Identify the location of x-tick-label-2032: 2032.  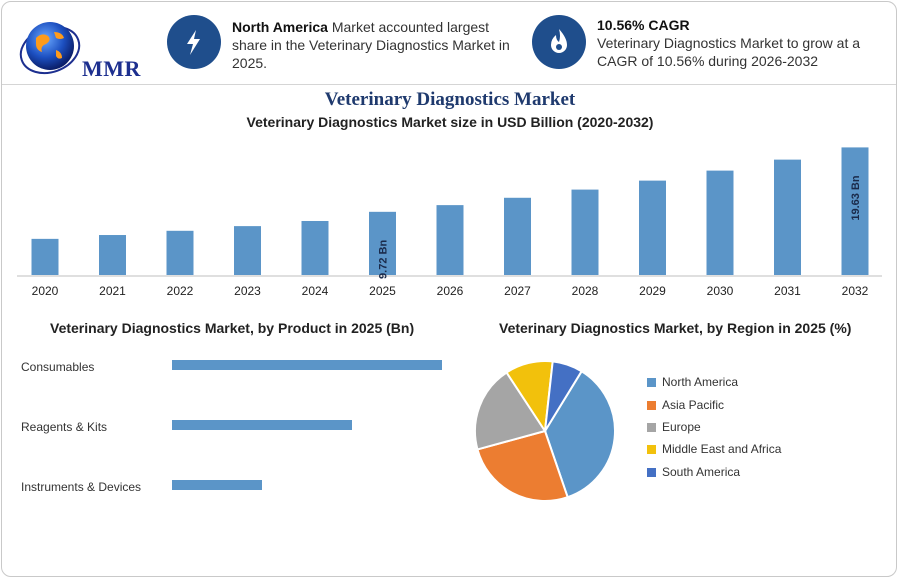
(855, 291).